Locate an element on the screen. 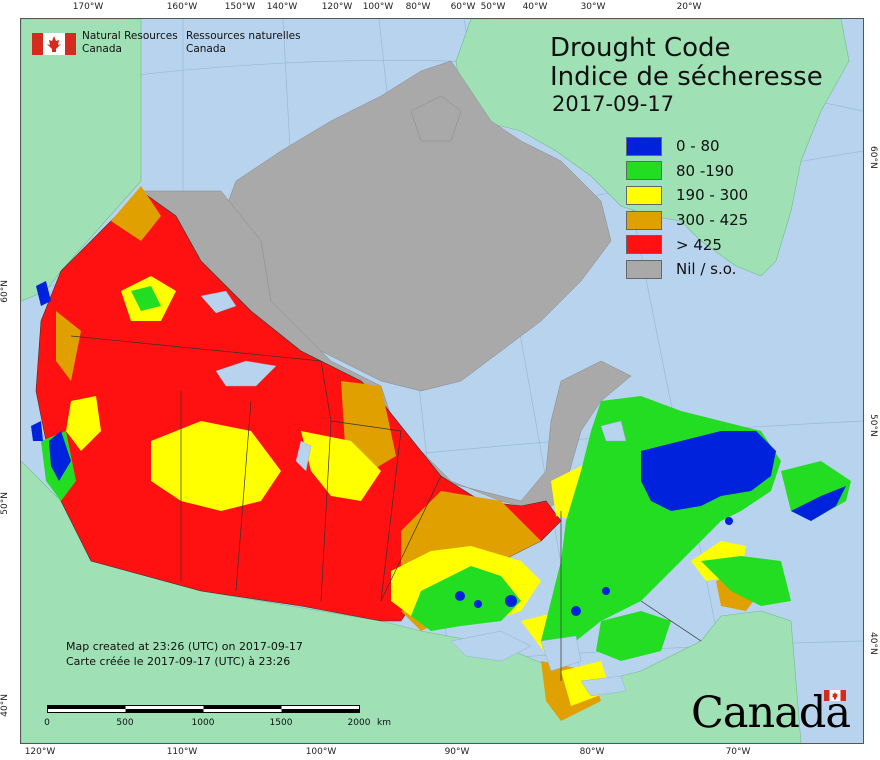 This screenshot has height=760, width=880. legend-label: 300 - 425 is located at coordinates (712, 220).